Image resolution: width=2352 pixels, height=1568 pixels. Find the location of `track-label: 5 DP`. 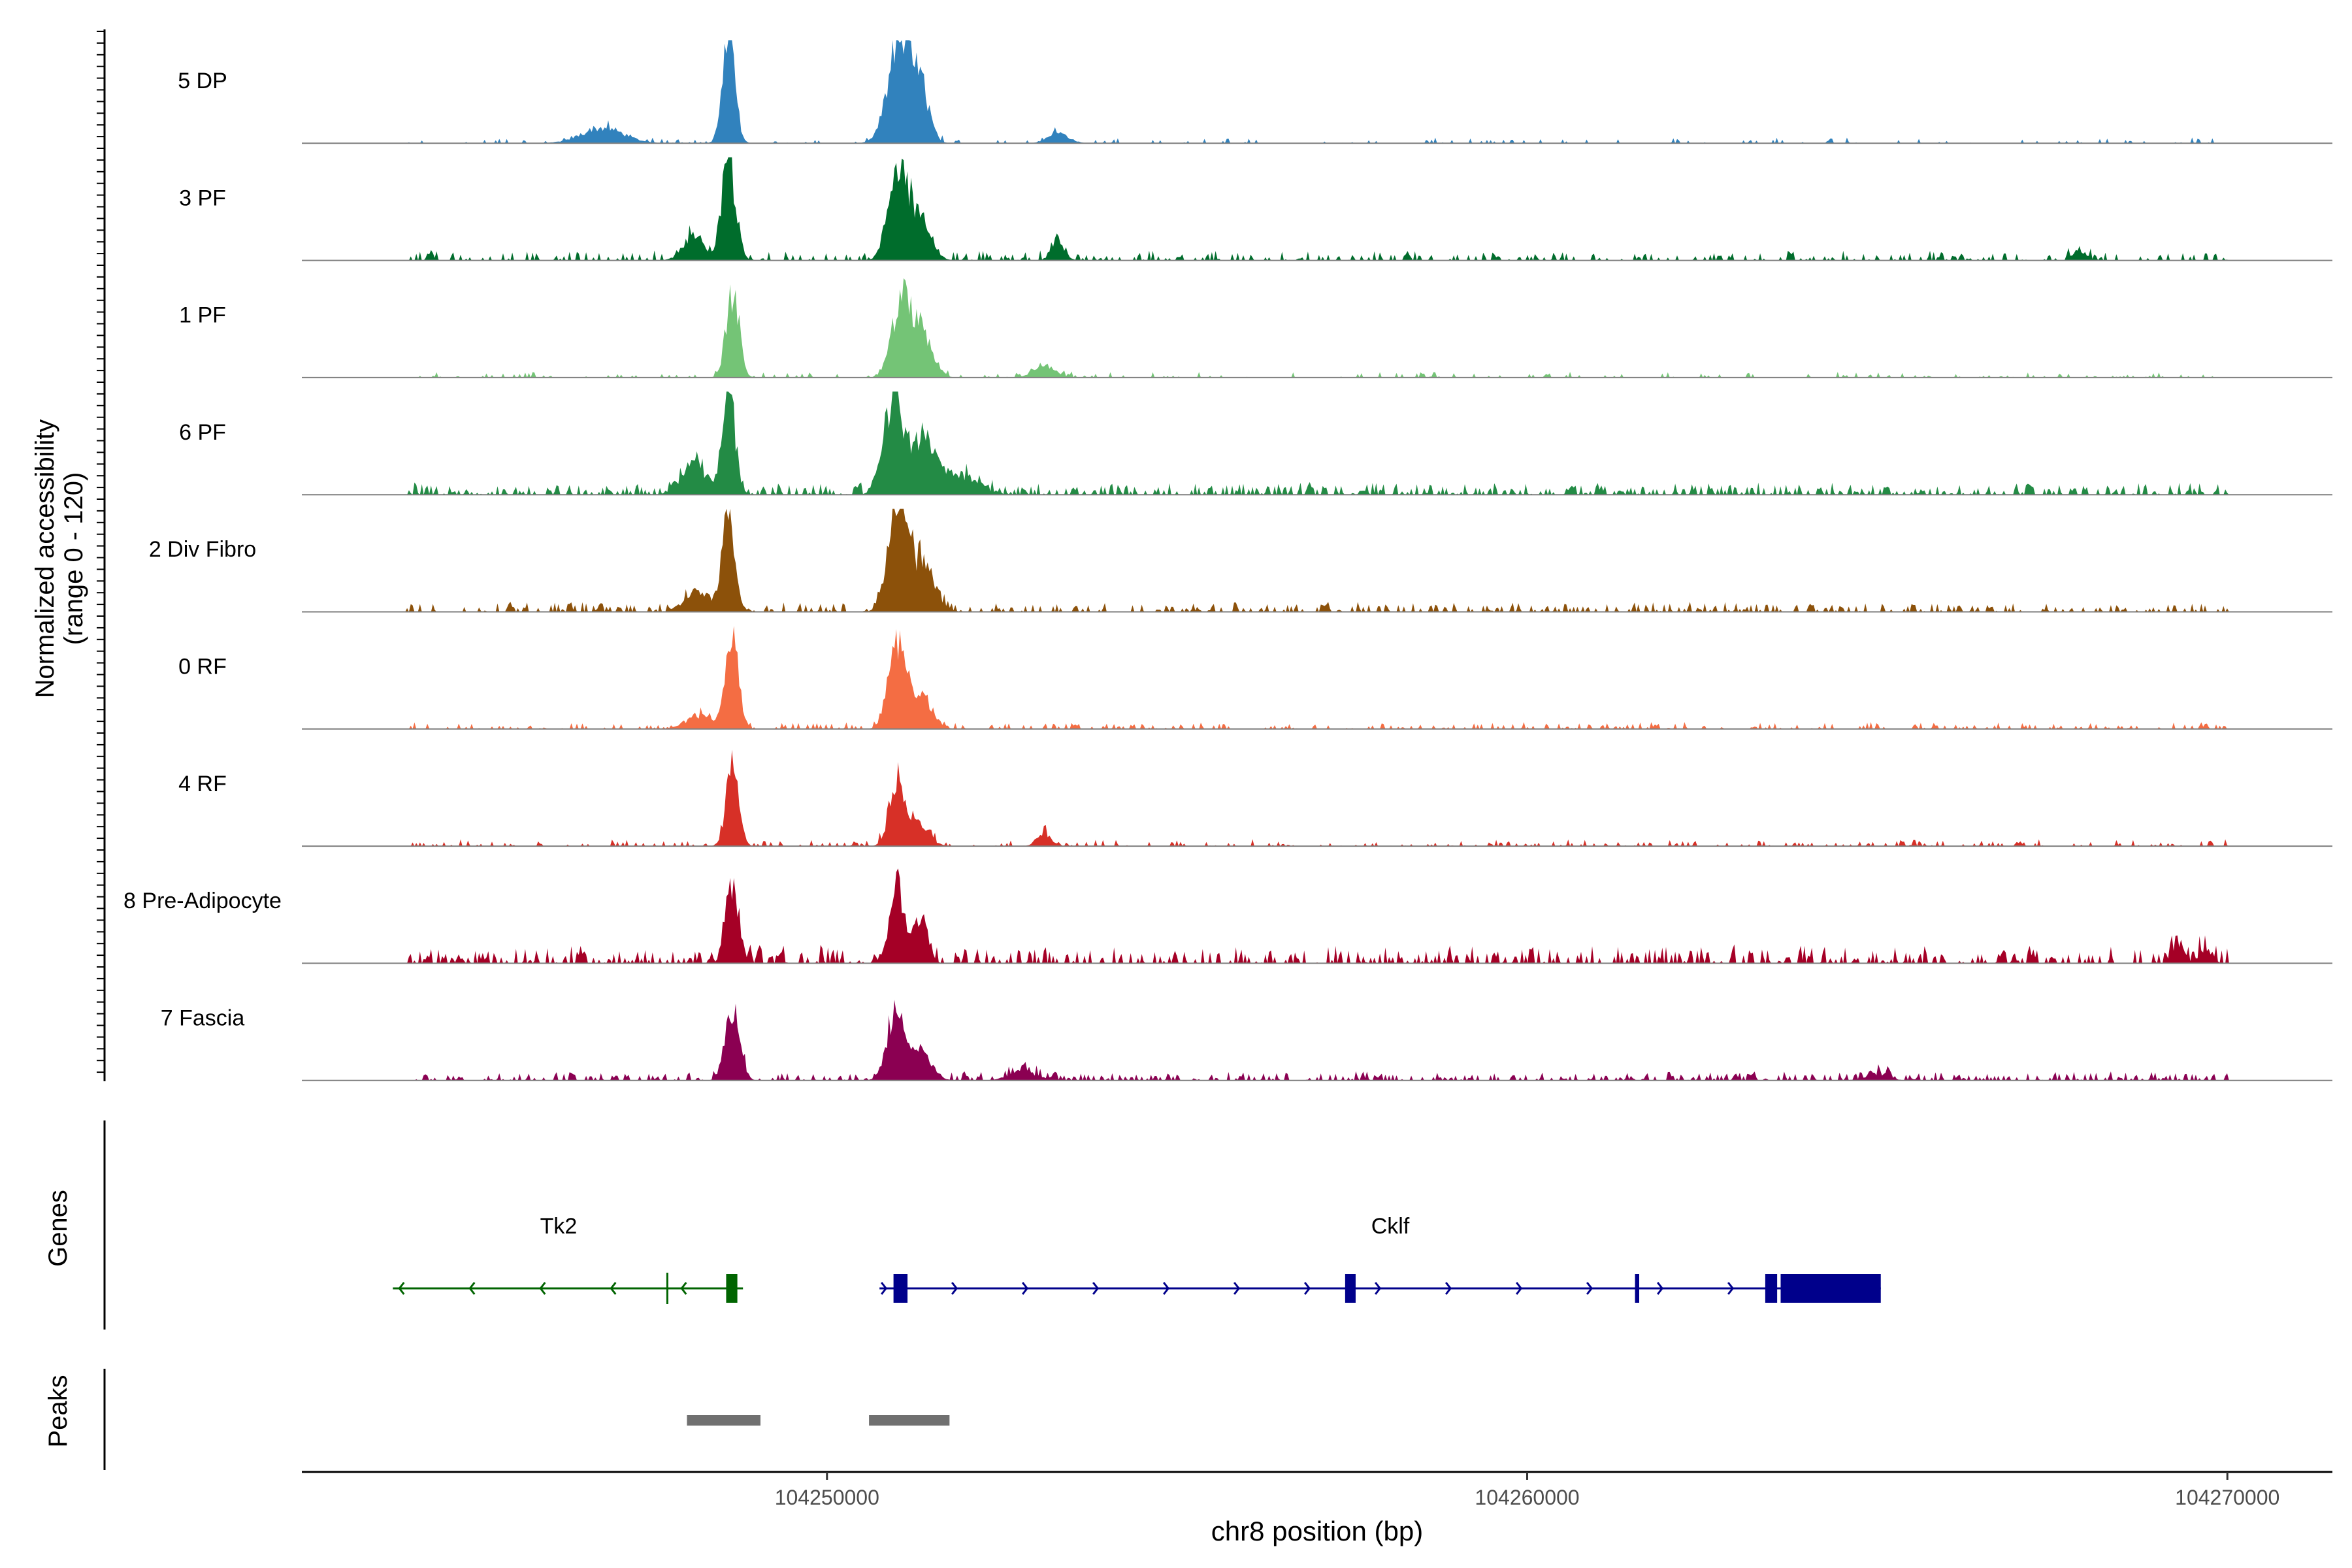

track-label: 5 DP is located at coordinates (202, 81).